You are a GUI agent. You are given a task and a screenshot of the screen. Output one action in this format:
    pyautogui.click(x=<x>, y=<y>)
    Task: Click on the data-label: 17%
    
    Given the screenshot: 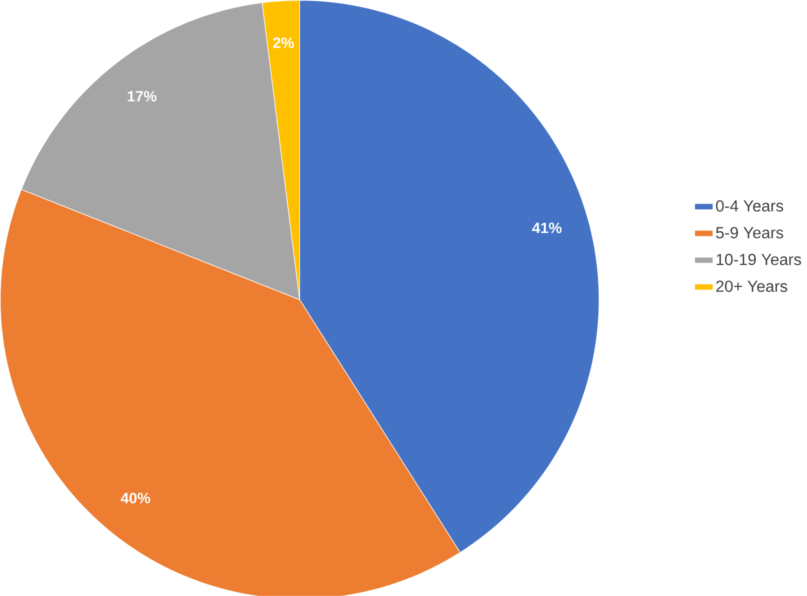 What is the action you would take?
    pyautogui.click(x=142, y=96)
    